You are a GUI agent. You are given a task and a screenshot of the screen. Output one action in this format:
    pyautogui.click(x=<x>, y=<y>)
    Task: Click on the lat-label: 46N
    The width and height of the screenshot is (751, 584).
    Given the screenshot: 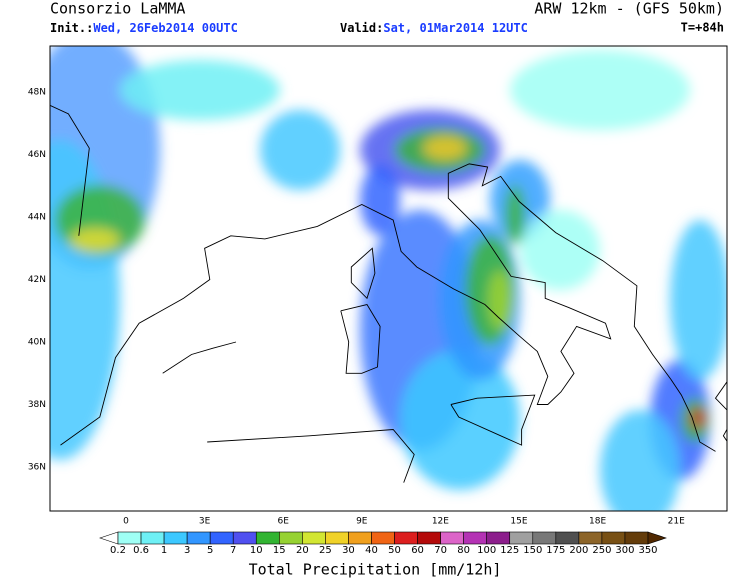 What is the action you would take?
    pyautogui.click(x=37, y=155)
    